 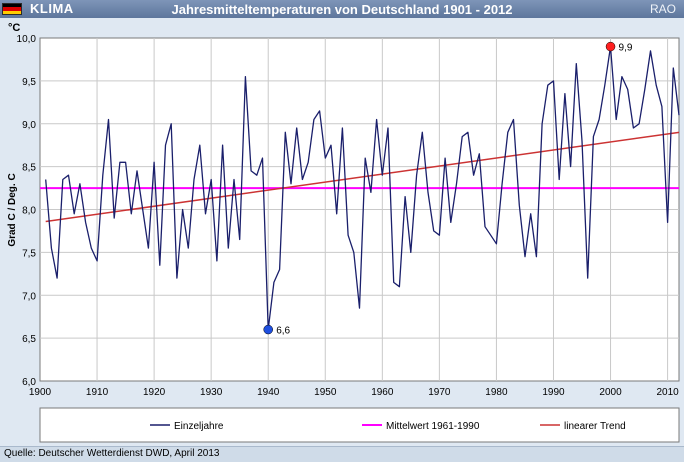 What do you see at coordinates (29, 296) in the screenshot?
I see `y-tick-label: 7,0` at bounding box center [29, 296].